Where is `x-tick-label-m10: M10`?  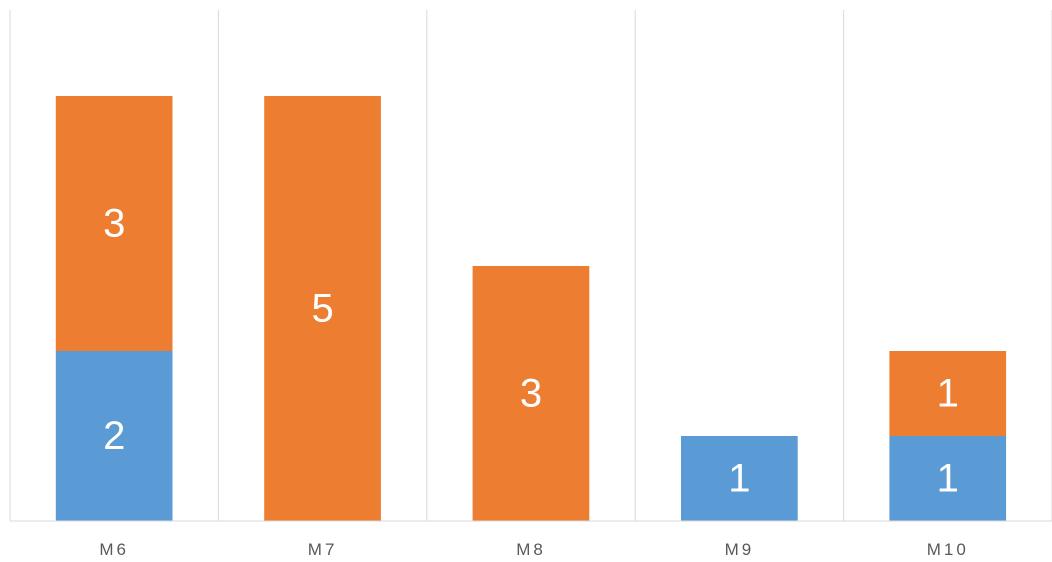 x-tick-label-m10: M10 is located at coordinates (948, 549).